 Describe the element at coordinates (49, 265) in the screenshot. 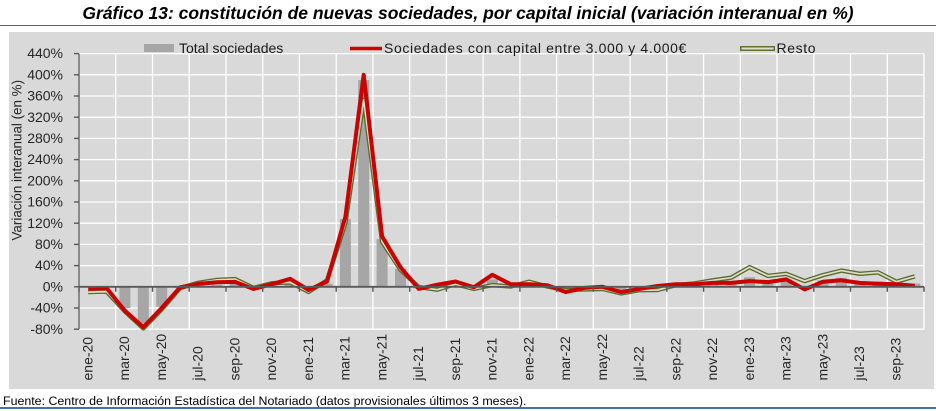

I see `svg-text: 40%` at that location.